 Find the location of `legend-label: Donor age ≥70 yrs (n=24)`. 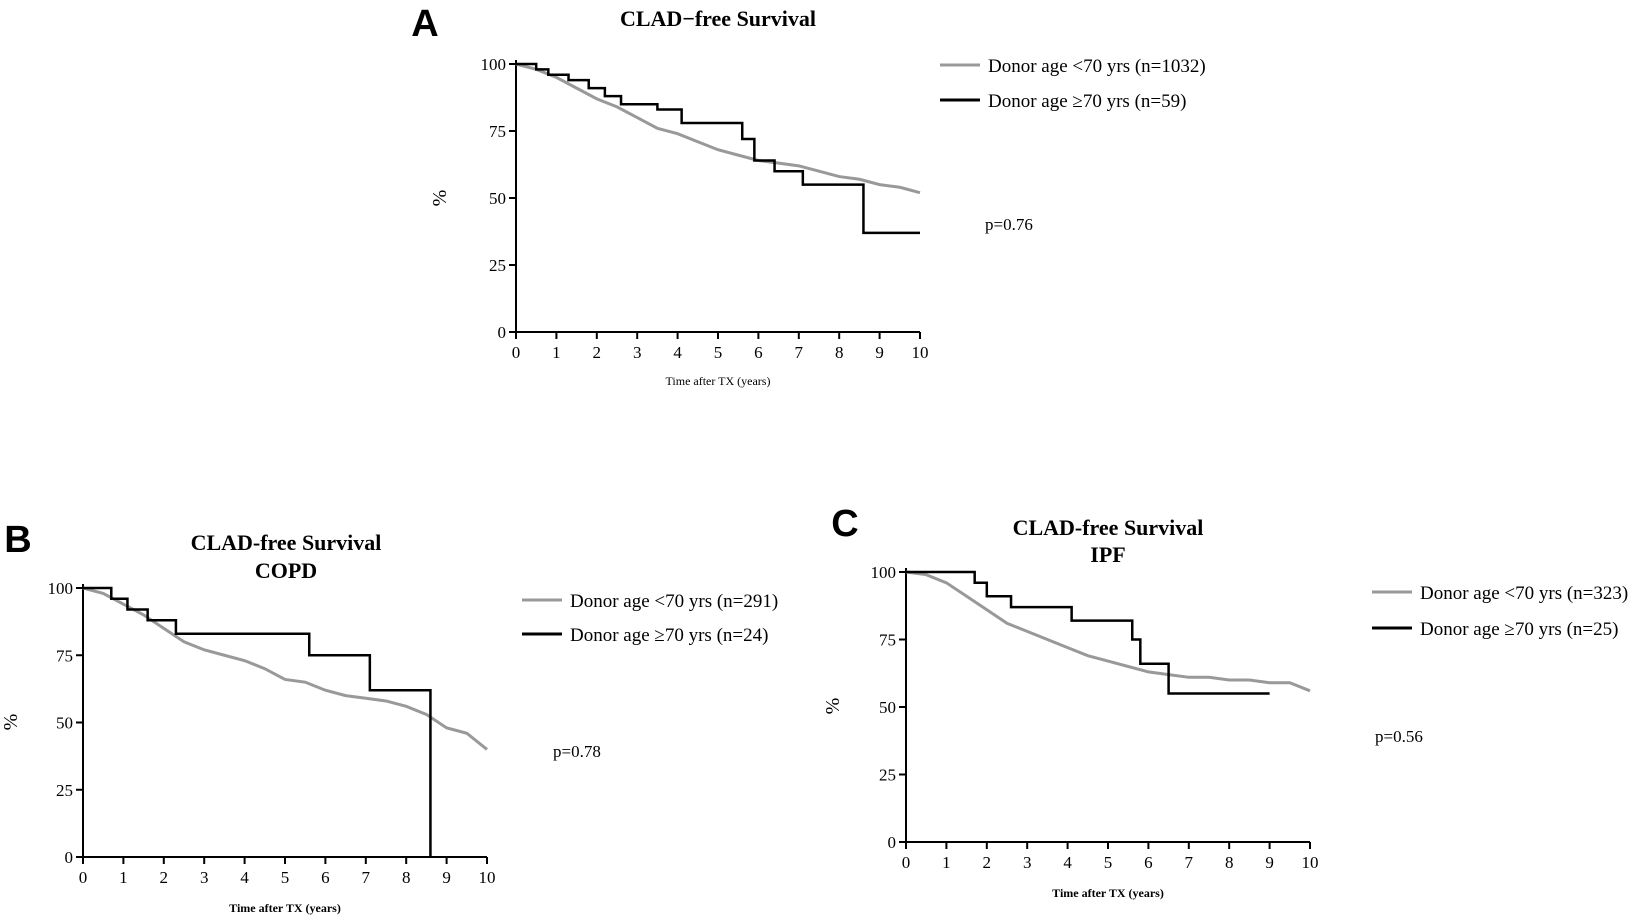

legend-label: Donor age ≥70 yrs (n=24) is located at coordinates (669, 635).